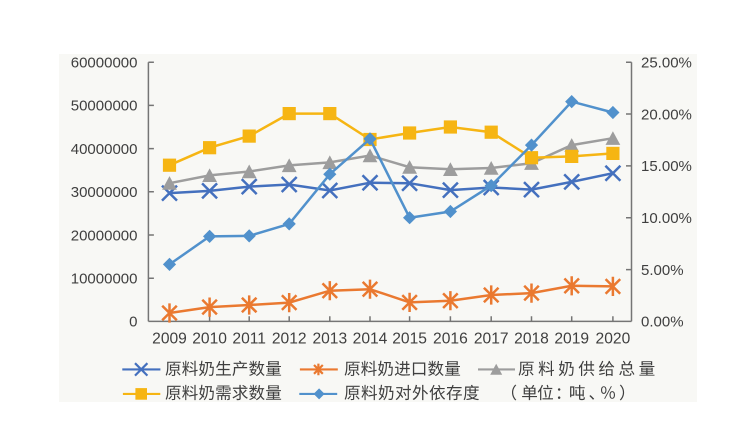 The height and width of the screenshot is (423, 754). Describe the element at coordinates (104, 63) in the screenshot. I see `svg-text: 60000000` at that location.